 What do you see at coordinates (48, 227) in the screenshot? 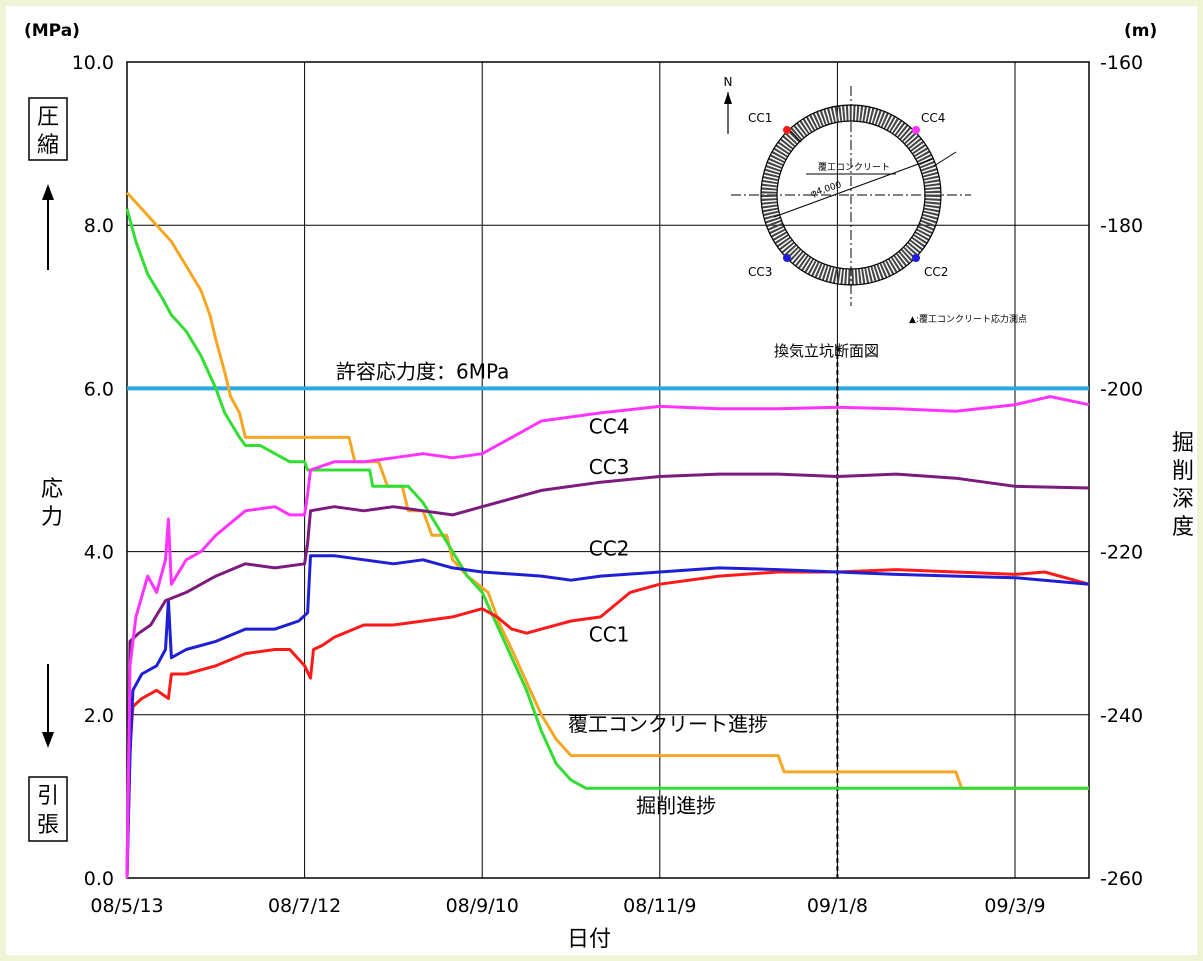
I see `up-arrow-icon` at bounding box center [48, 227].